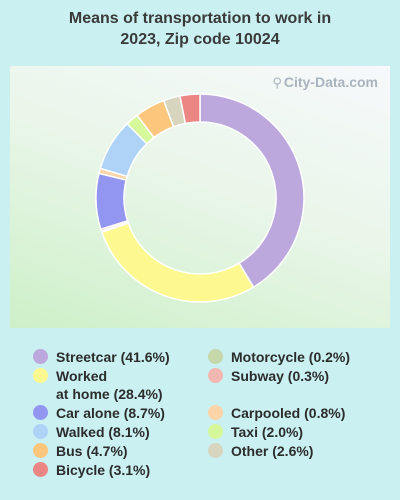  Describe the element at coordinates (277, 82) in the screenshot. I see `search-icon: ⚲` at that location.